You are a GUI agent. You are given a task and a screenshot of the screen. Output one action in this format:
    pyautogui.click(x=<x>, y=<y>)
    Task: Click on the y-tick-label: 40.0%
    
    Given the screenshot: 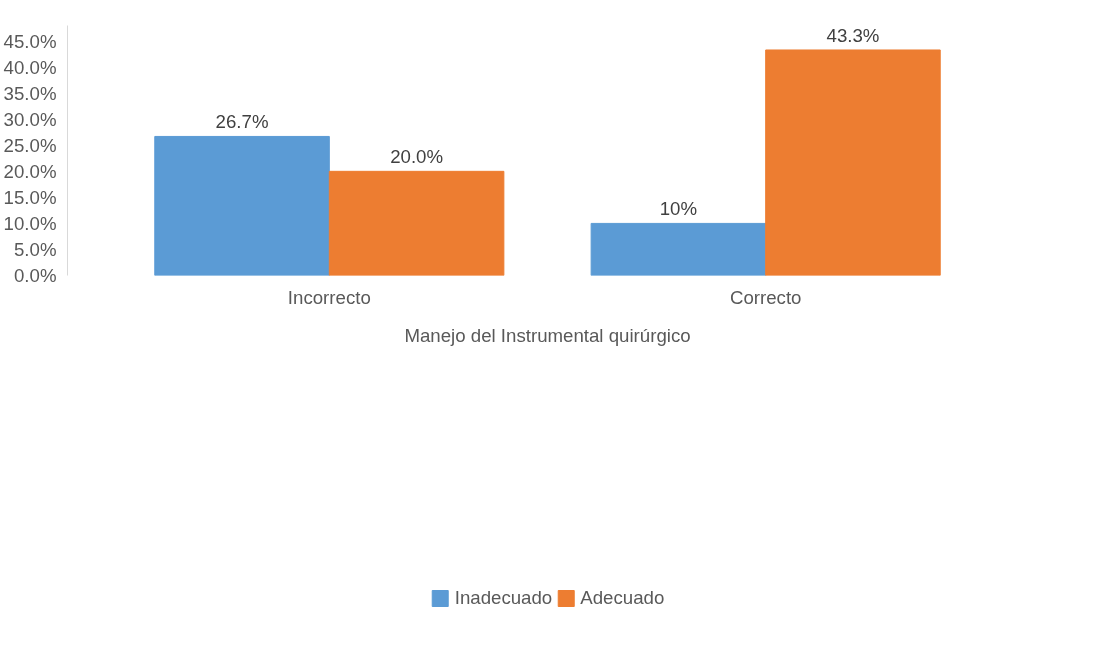 What is the action you would take?
    pyautogui.click(x=30, y=67)
    